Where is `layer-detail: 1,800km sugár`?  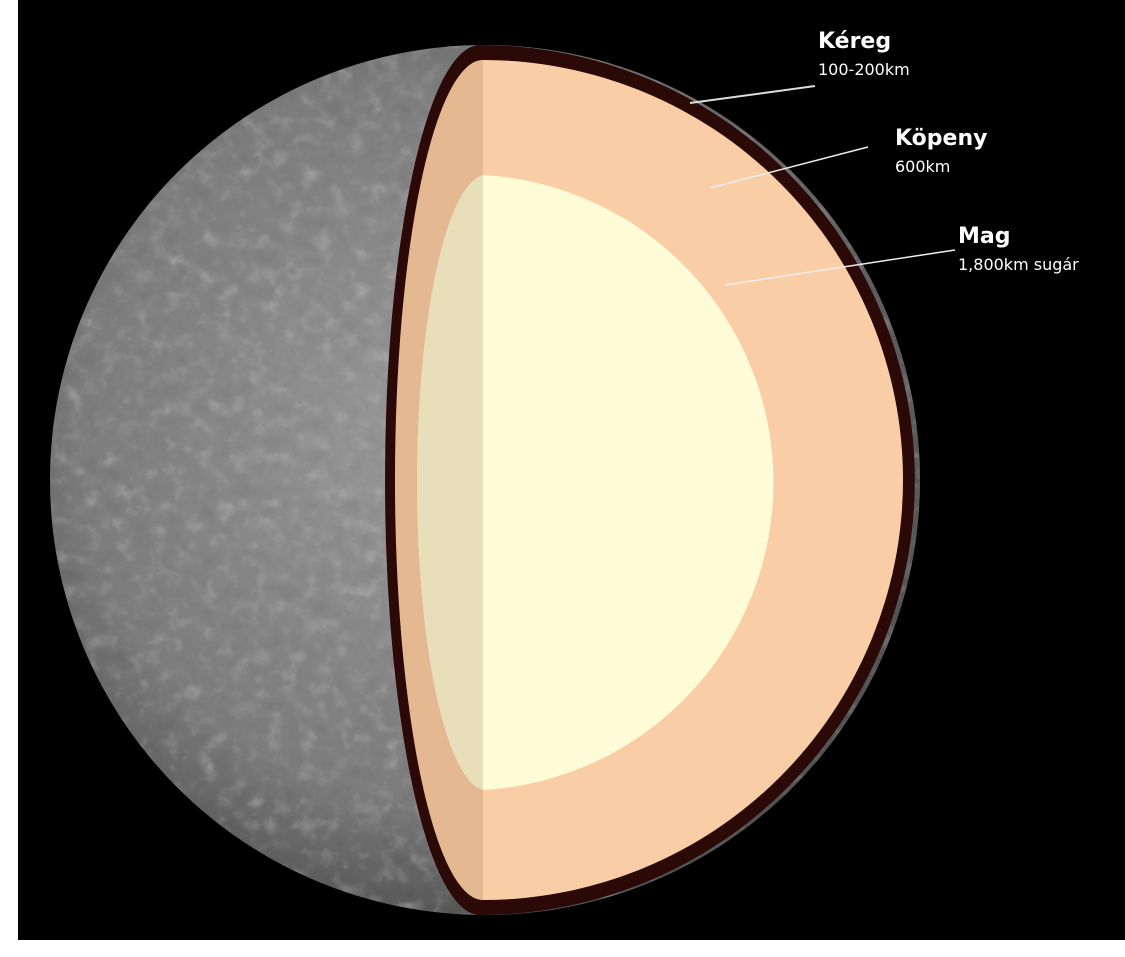 layer-detail: 1,800km sugár is located at coordinates (1018, 264).